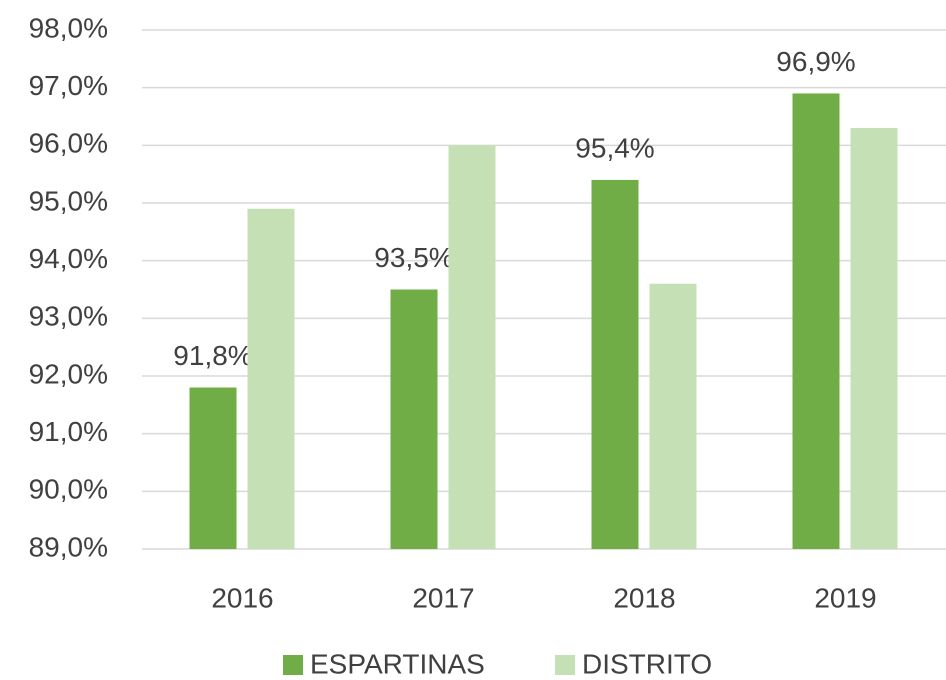  What do you see at coordinates (68, 546) in the screenshot?
I see `y-tick-label: 89,0%` at bounding box center [68, 546].